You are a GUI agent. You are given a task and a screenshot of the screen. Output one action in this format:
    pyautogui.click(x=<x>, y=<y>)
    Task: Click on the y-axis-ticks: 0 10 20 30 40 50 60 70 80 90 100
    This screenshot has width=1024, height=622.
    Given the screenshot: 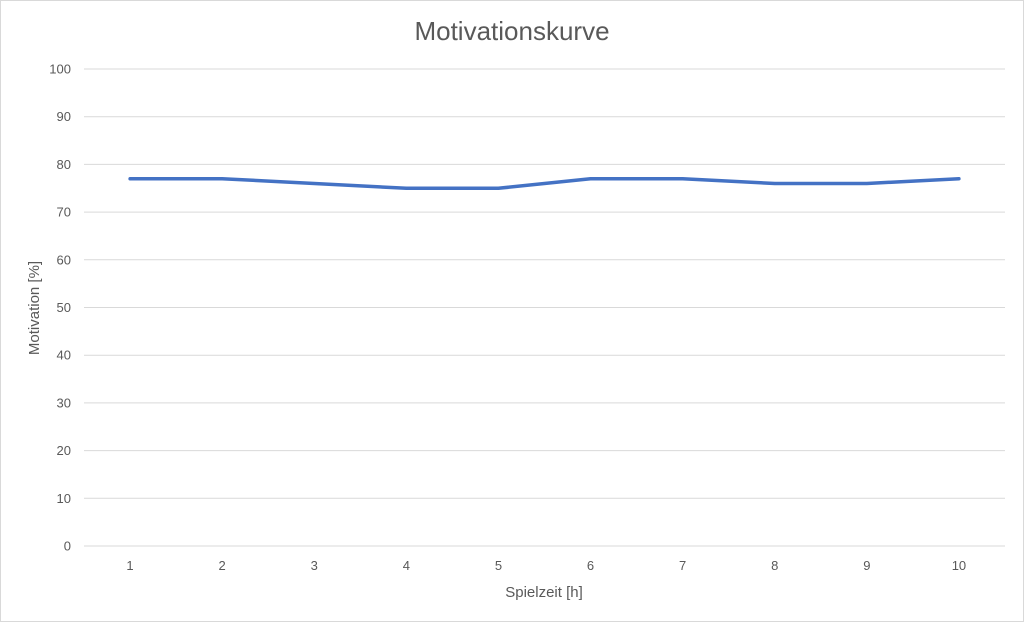 What is the action you would take?
    pyautogui.click(x=60, y=308)
    